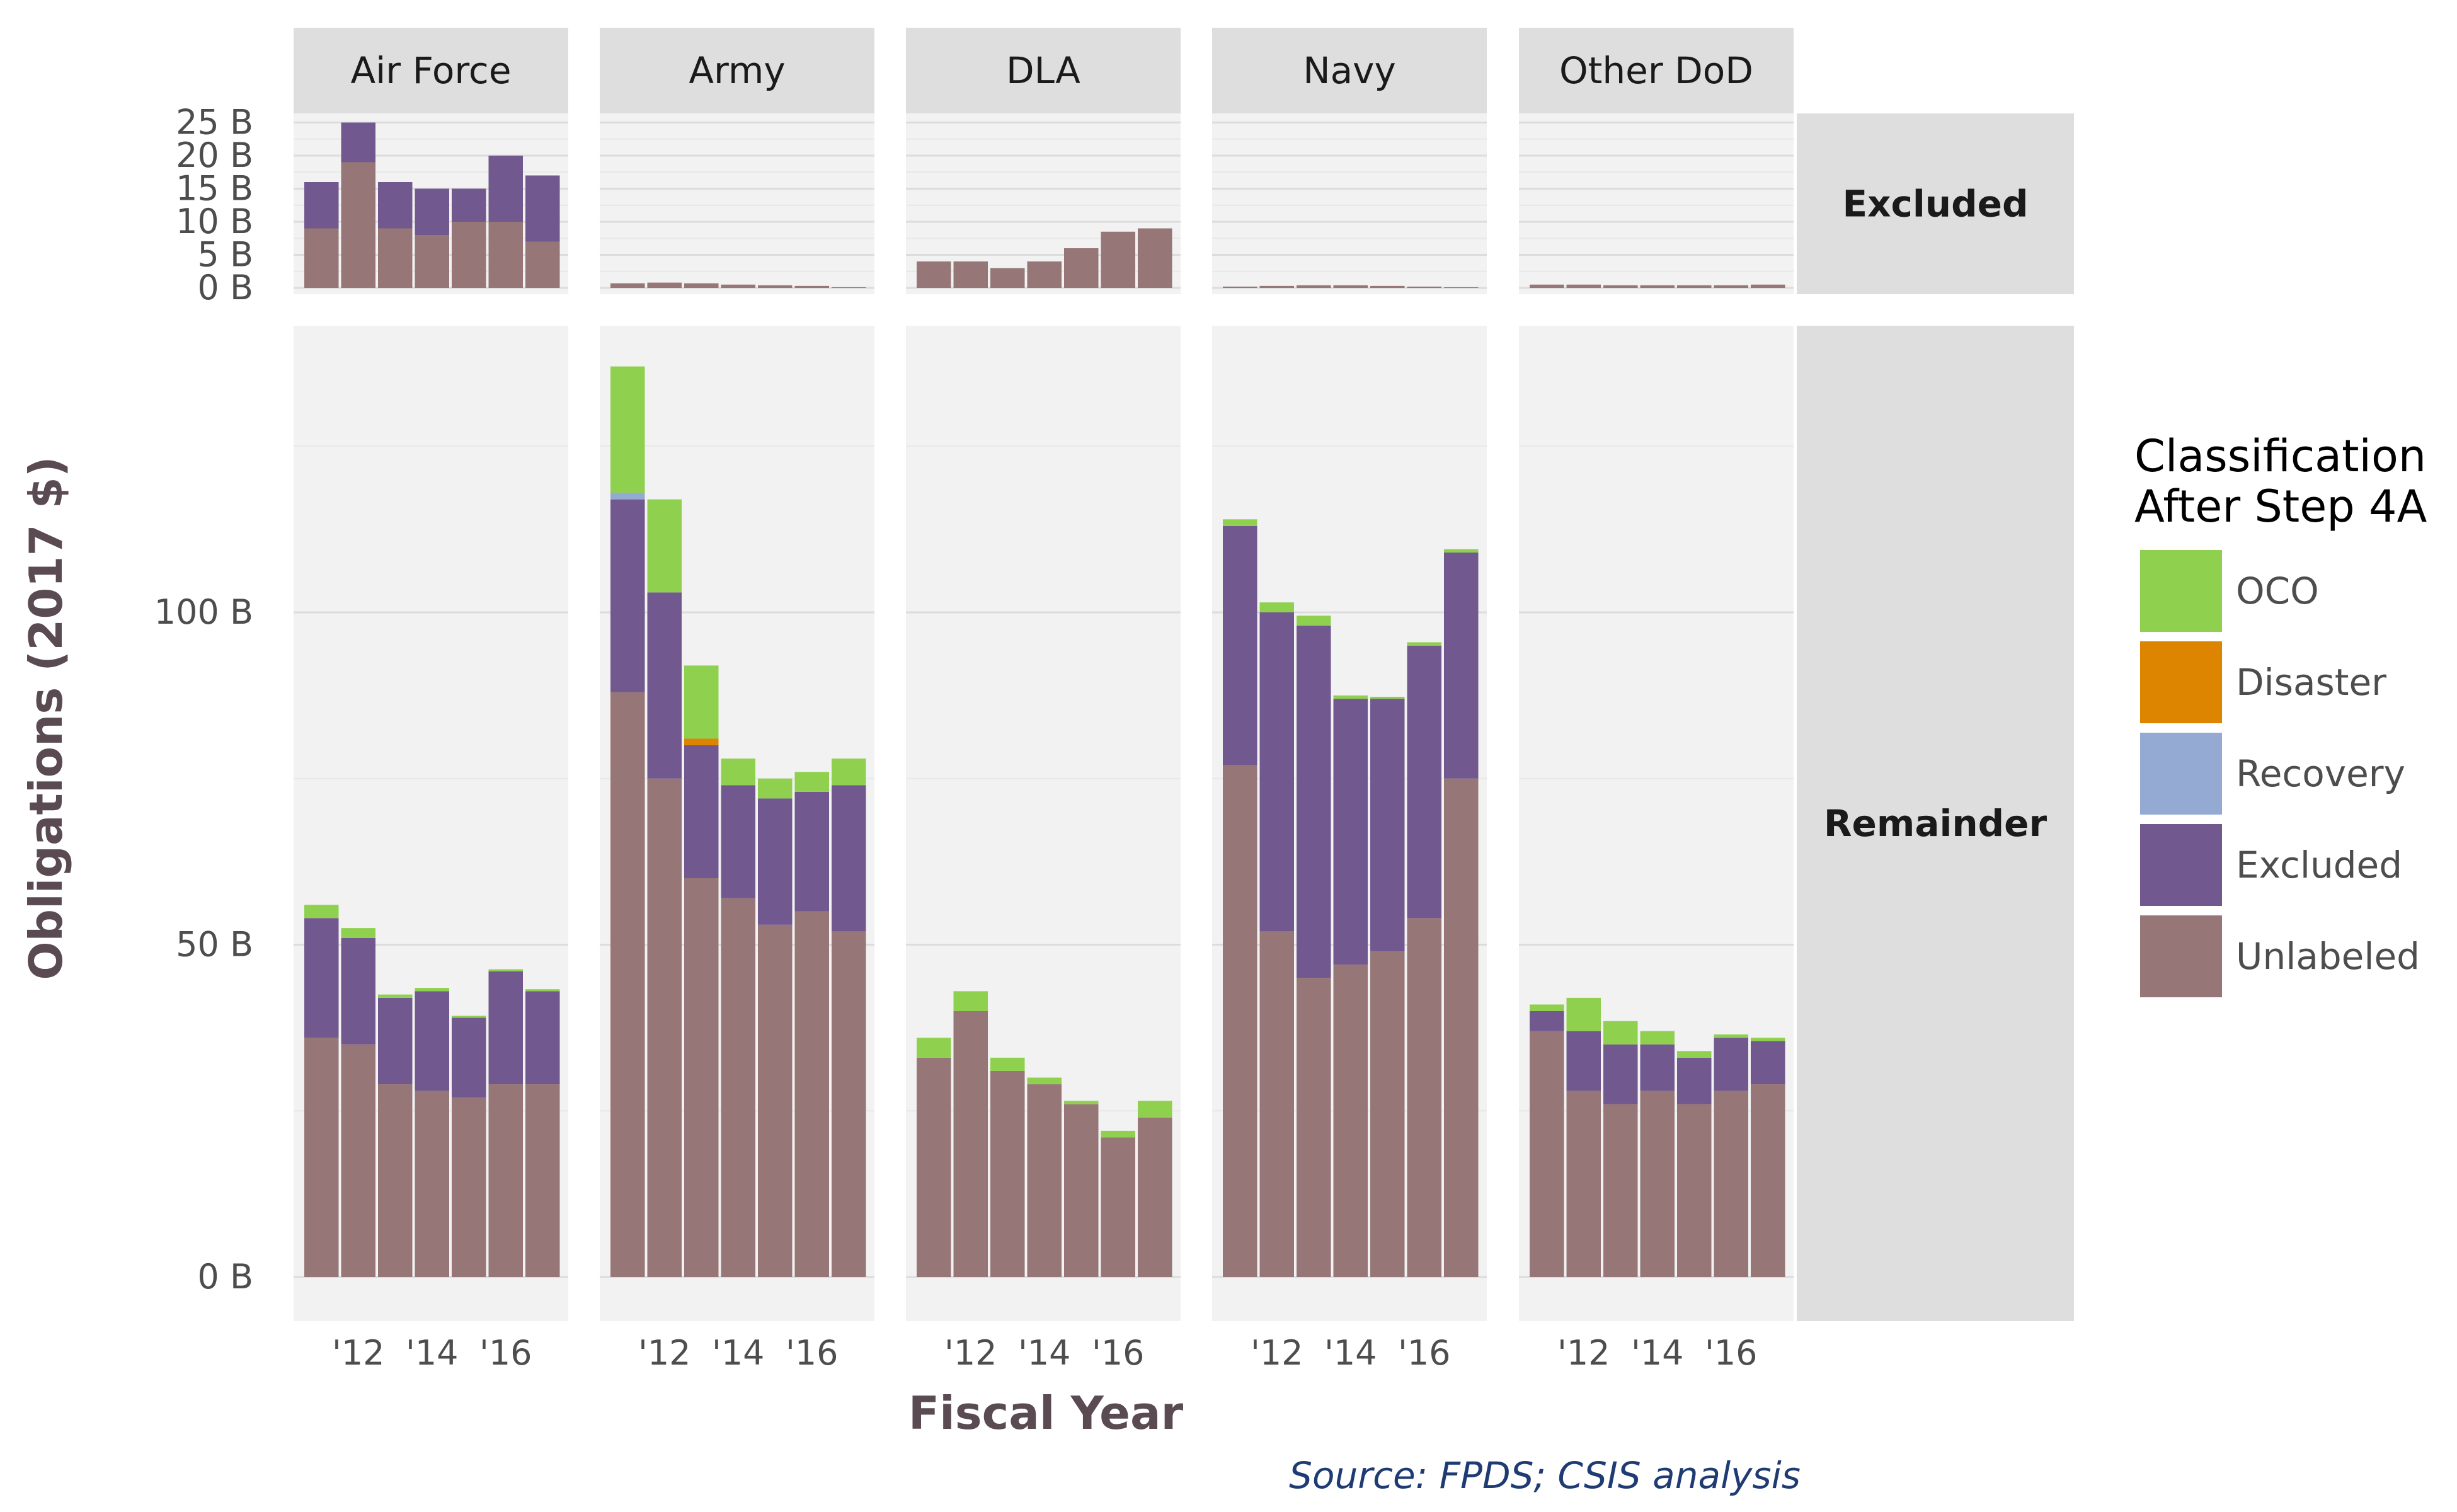 Image resolution: width=2457 pixels, height=1512 pixels. Describe the element at coordinates (1240, 287) in the screenshot. I see `bar-excluded-navy-2011-unlabeled` at that location.